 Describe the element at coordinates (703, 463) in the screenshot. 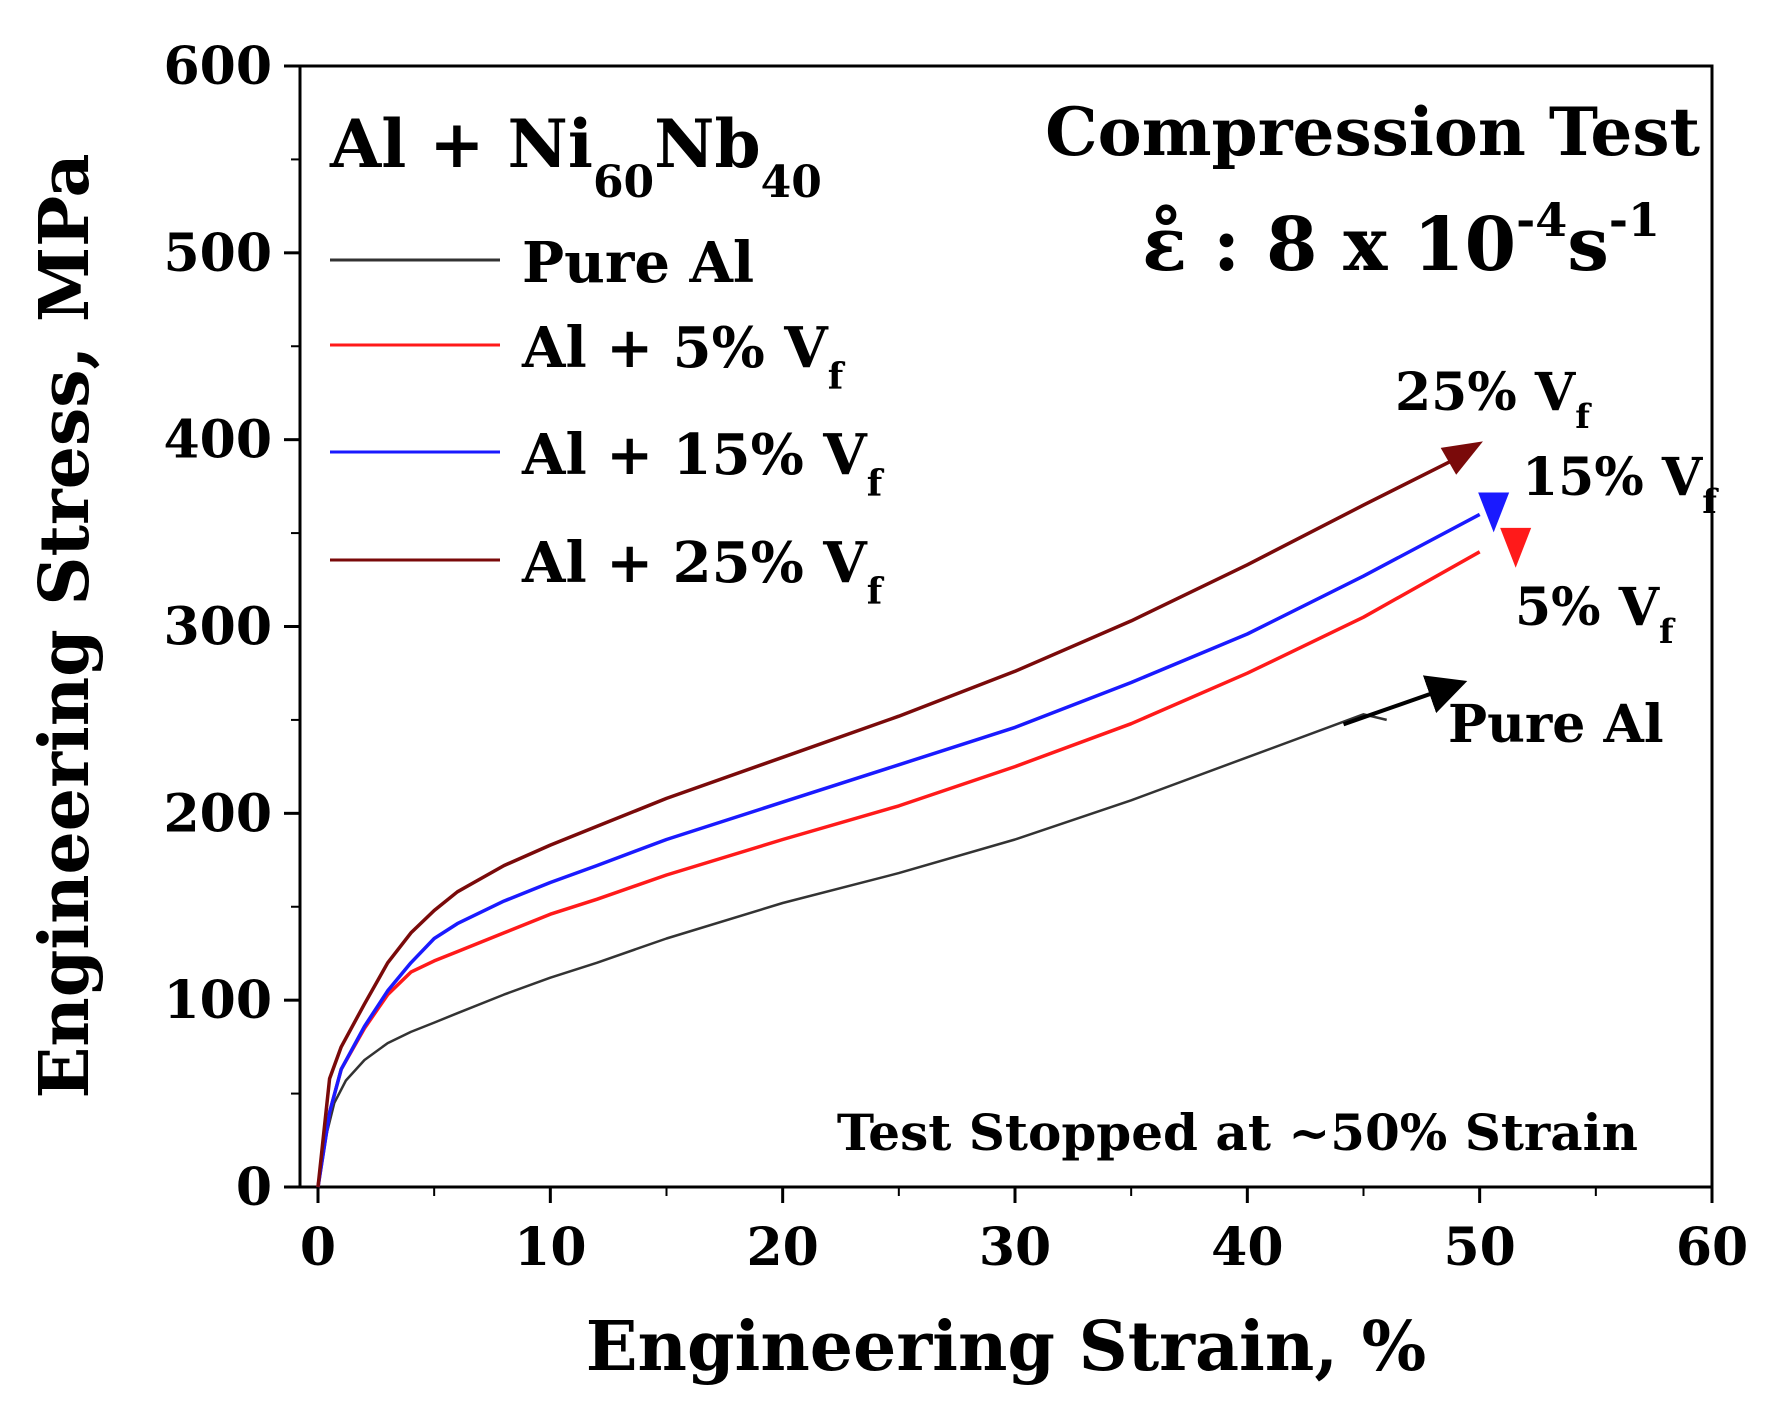

I see `legend-label-15pct: Al + 15% Vf` at that location.